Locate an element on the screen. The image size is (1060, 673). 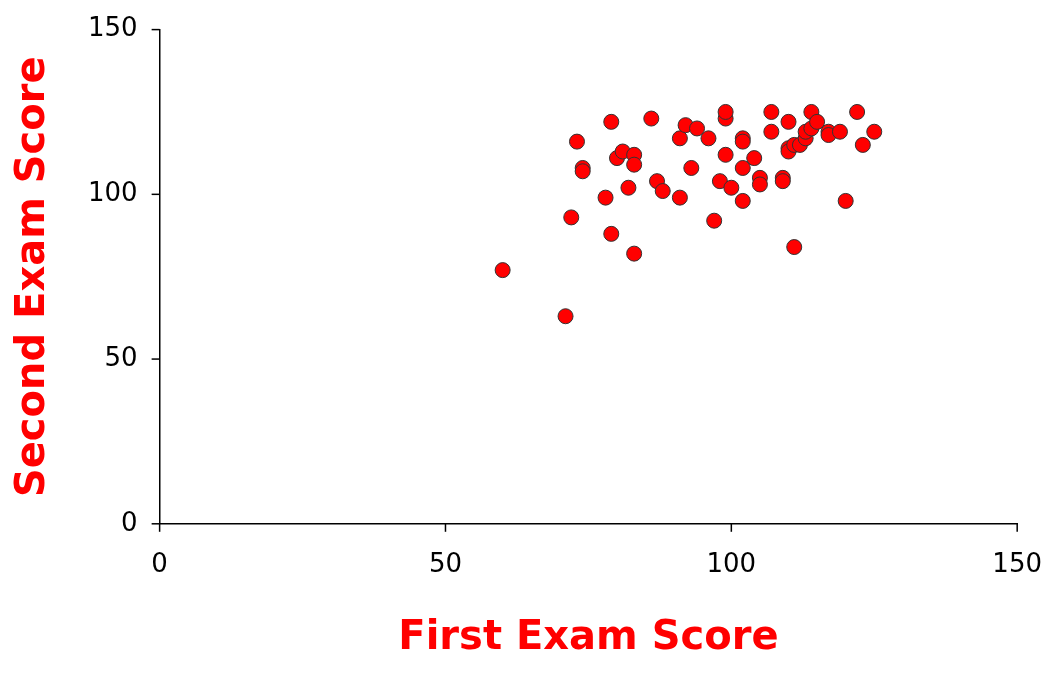
y-tick-label: 50 is located at coordinates (121, 356).